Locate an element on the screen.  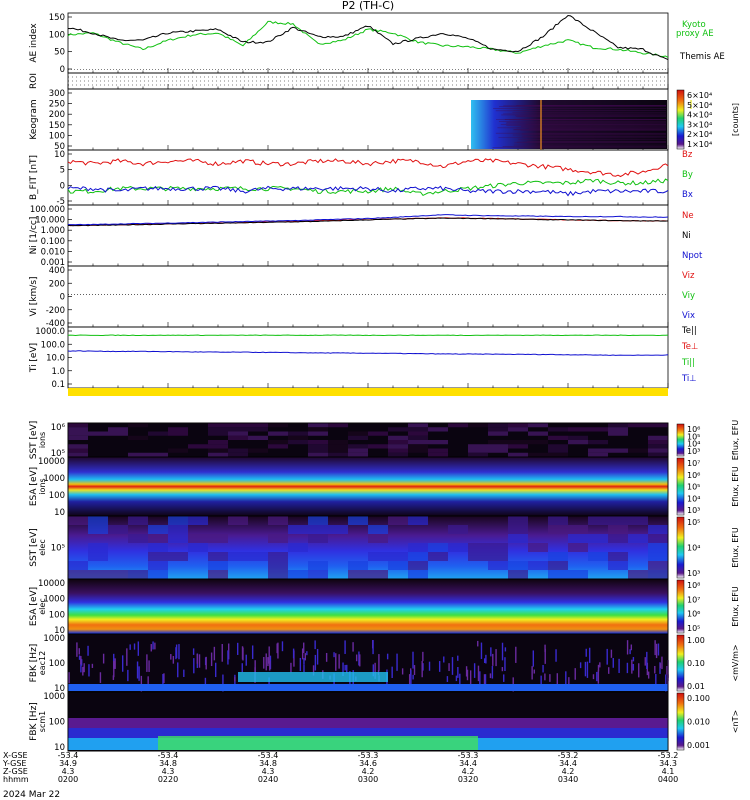
panel-ylabel-species: elec is located at coordinates (42, 606).